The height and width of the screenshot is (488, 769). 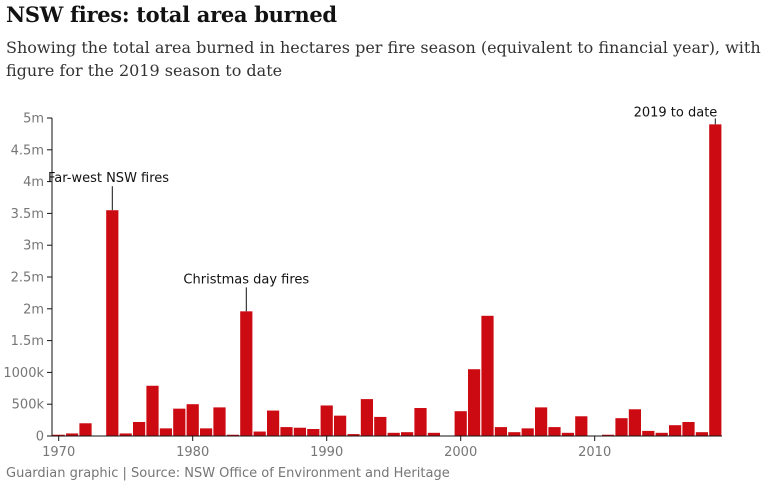 What do you see at coordinates (353, 435) in the screenshot?
I see `bar-1992` at bounding box center [353, 435].